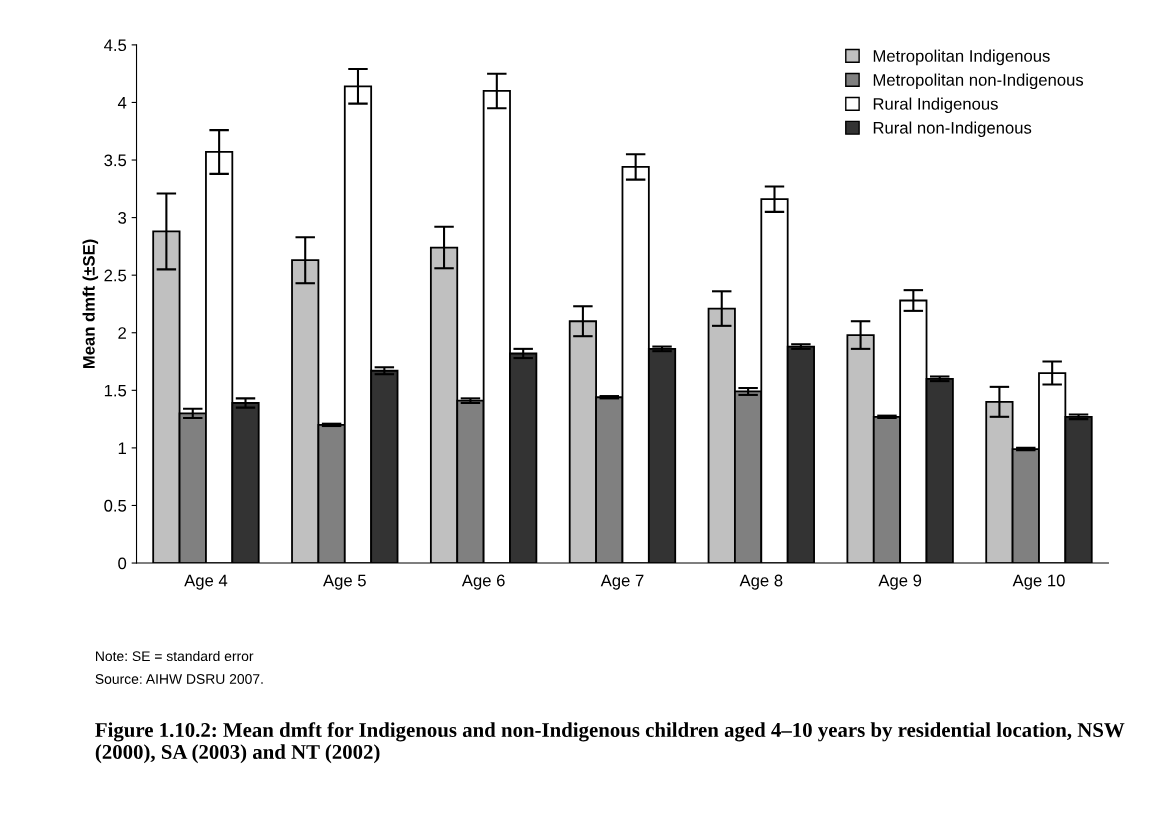  What do you see at coordinates (115, 275) in the screenshot?
I see `y-tick-label: 2.5` at bounding box center [115, 275].